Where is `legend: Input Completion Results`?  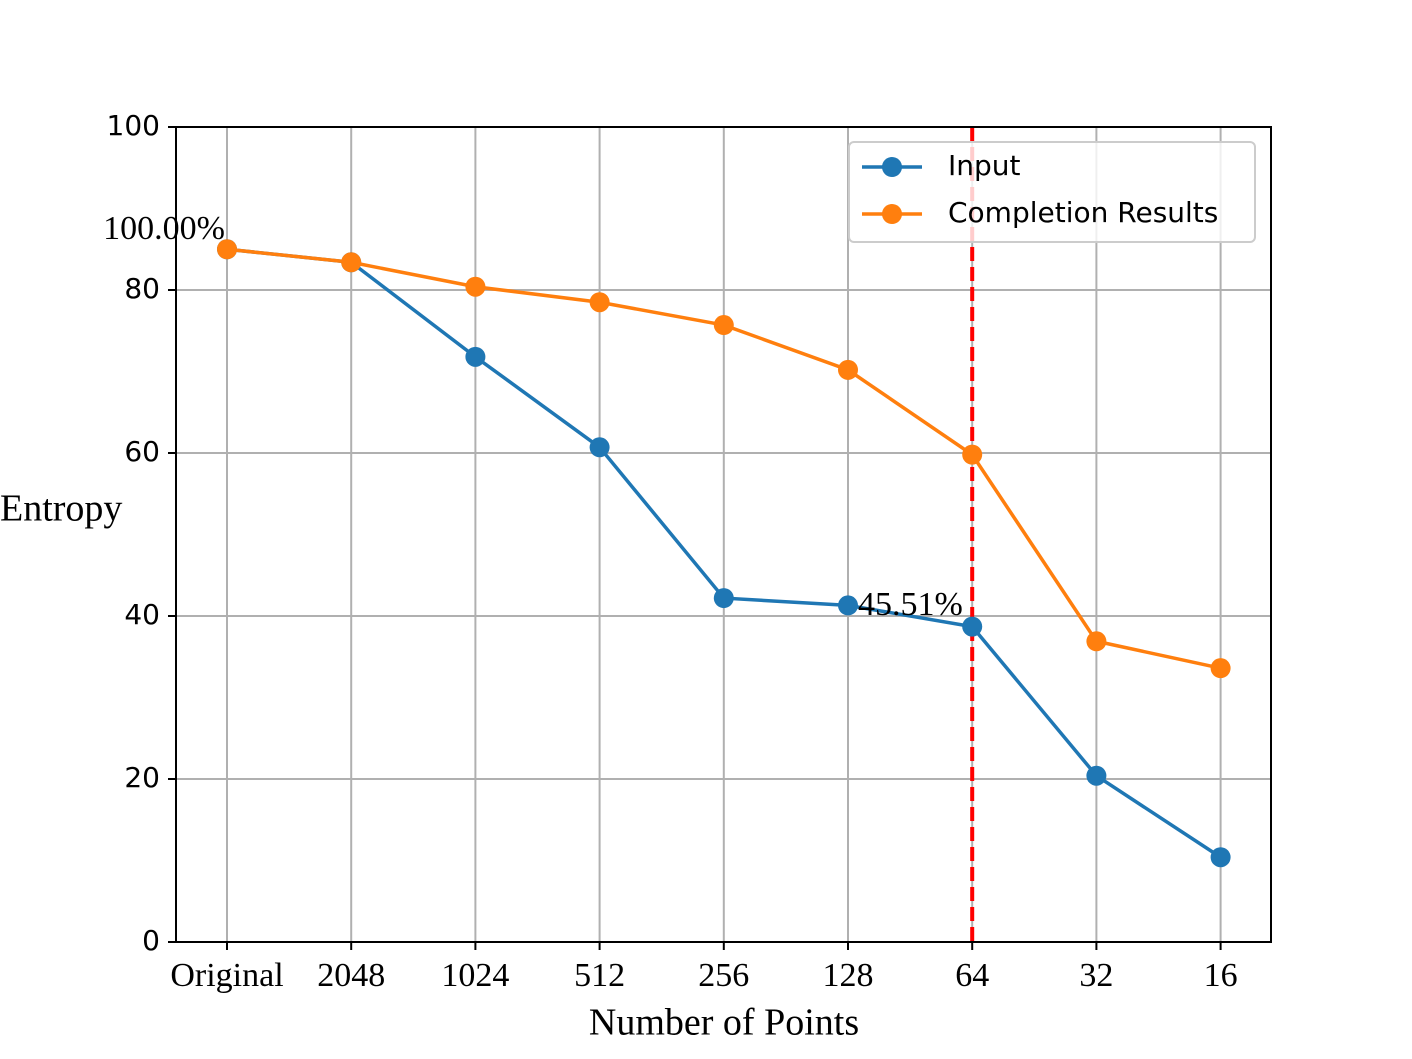 legend: Input Completion Results is located at coordinates (1052, 192).